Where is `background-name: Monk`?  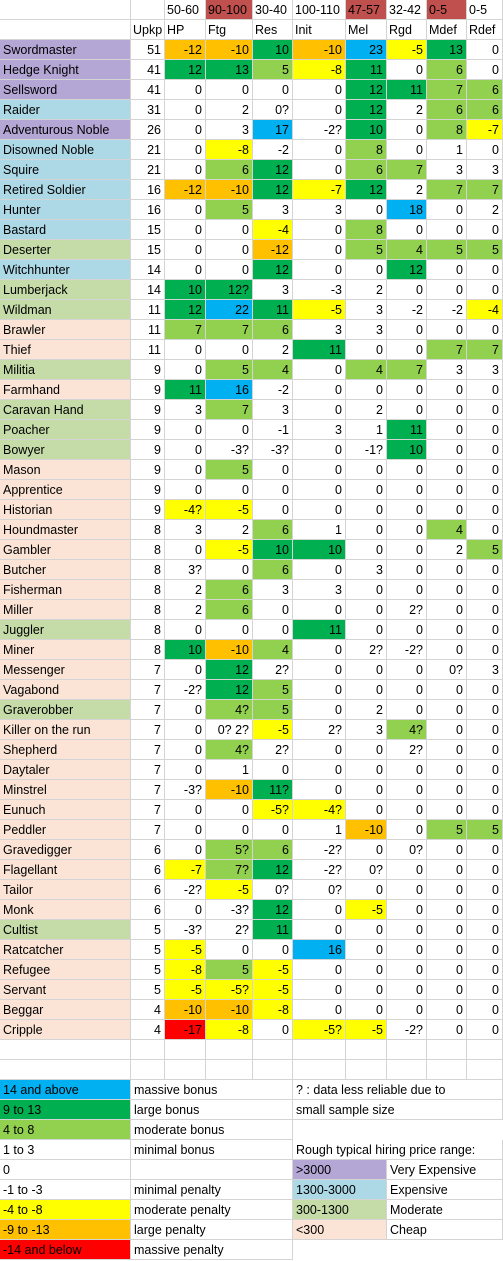 background-name: Monk is located at coordinates (65, 910).